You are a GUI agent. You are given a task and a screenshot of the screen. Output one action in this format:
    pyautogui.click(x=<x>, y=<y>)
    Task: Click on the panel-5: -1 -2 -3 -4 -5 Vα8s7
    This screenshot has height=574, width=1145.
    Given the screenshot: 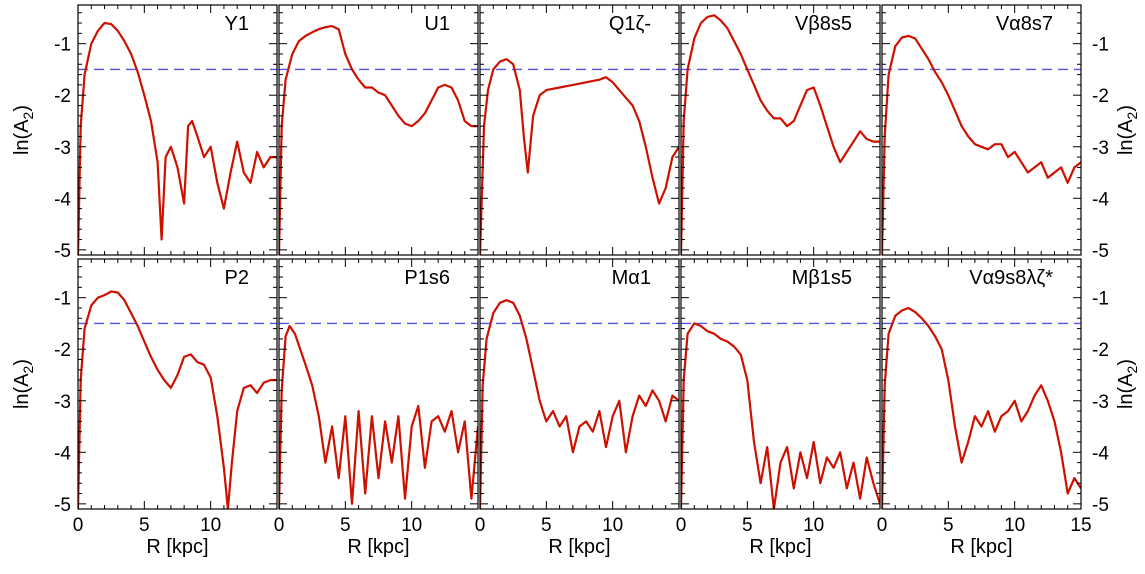 What is the action you would take?
    pyautogui.click(x=995, y=133)
    